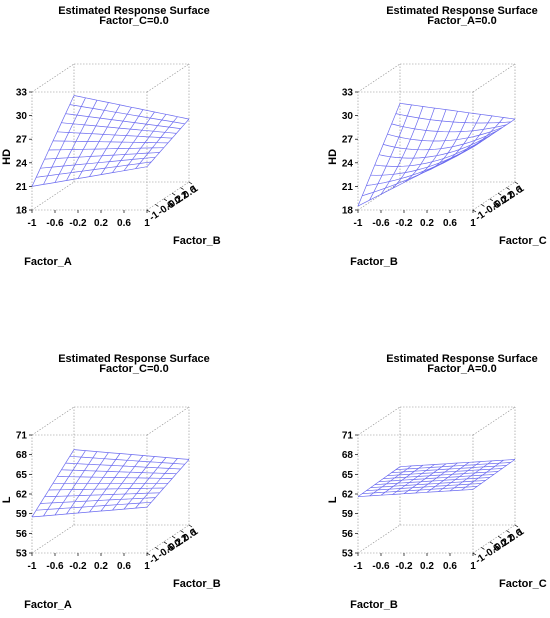  Describe the element at coordinates (348, 211) in the screenshot. I see `z-tick-label: 18` at that location.